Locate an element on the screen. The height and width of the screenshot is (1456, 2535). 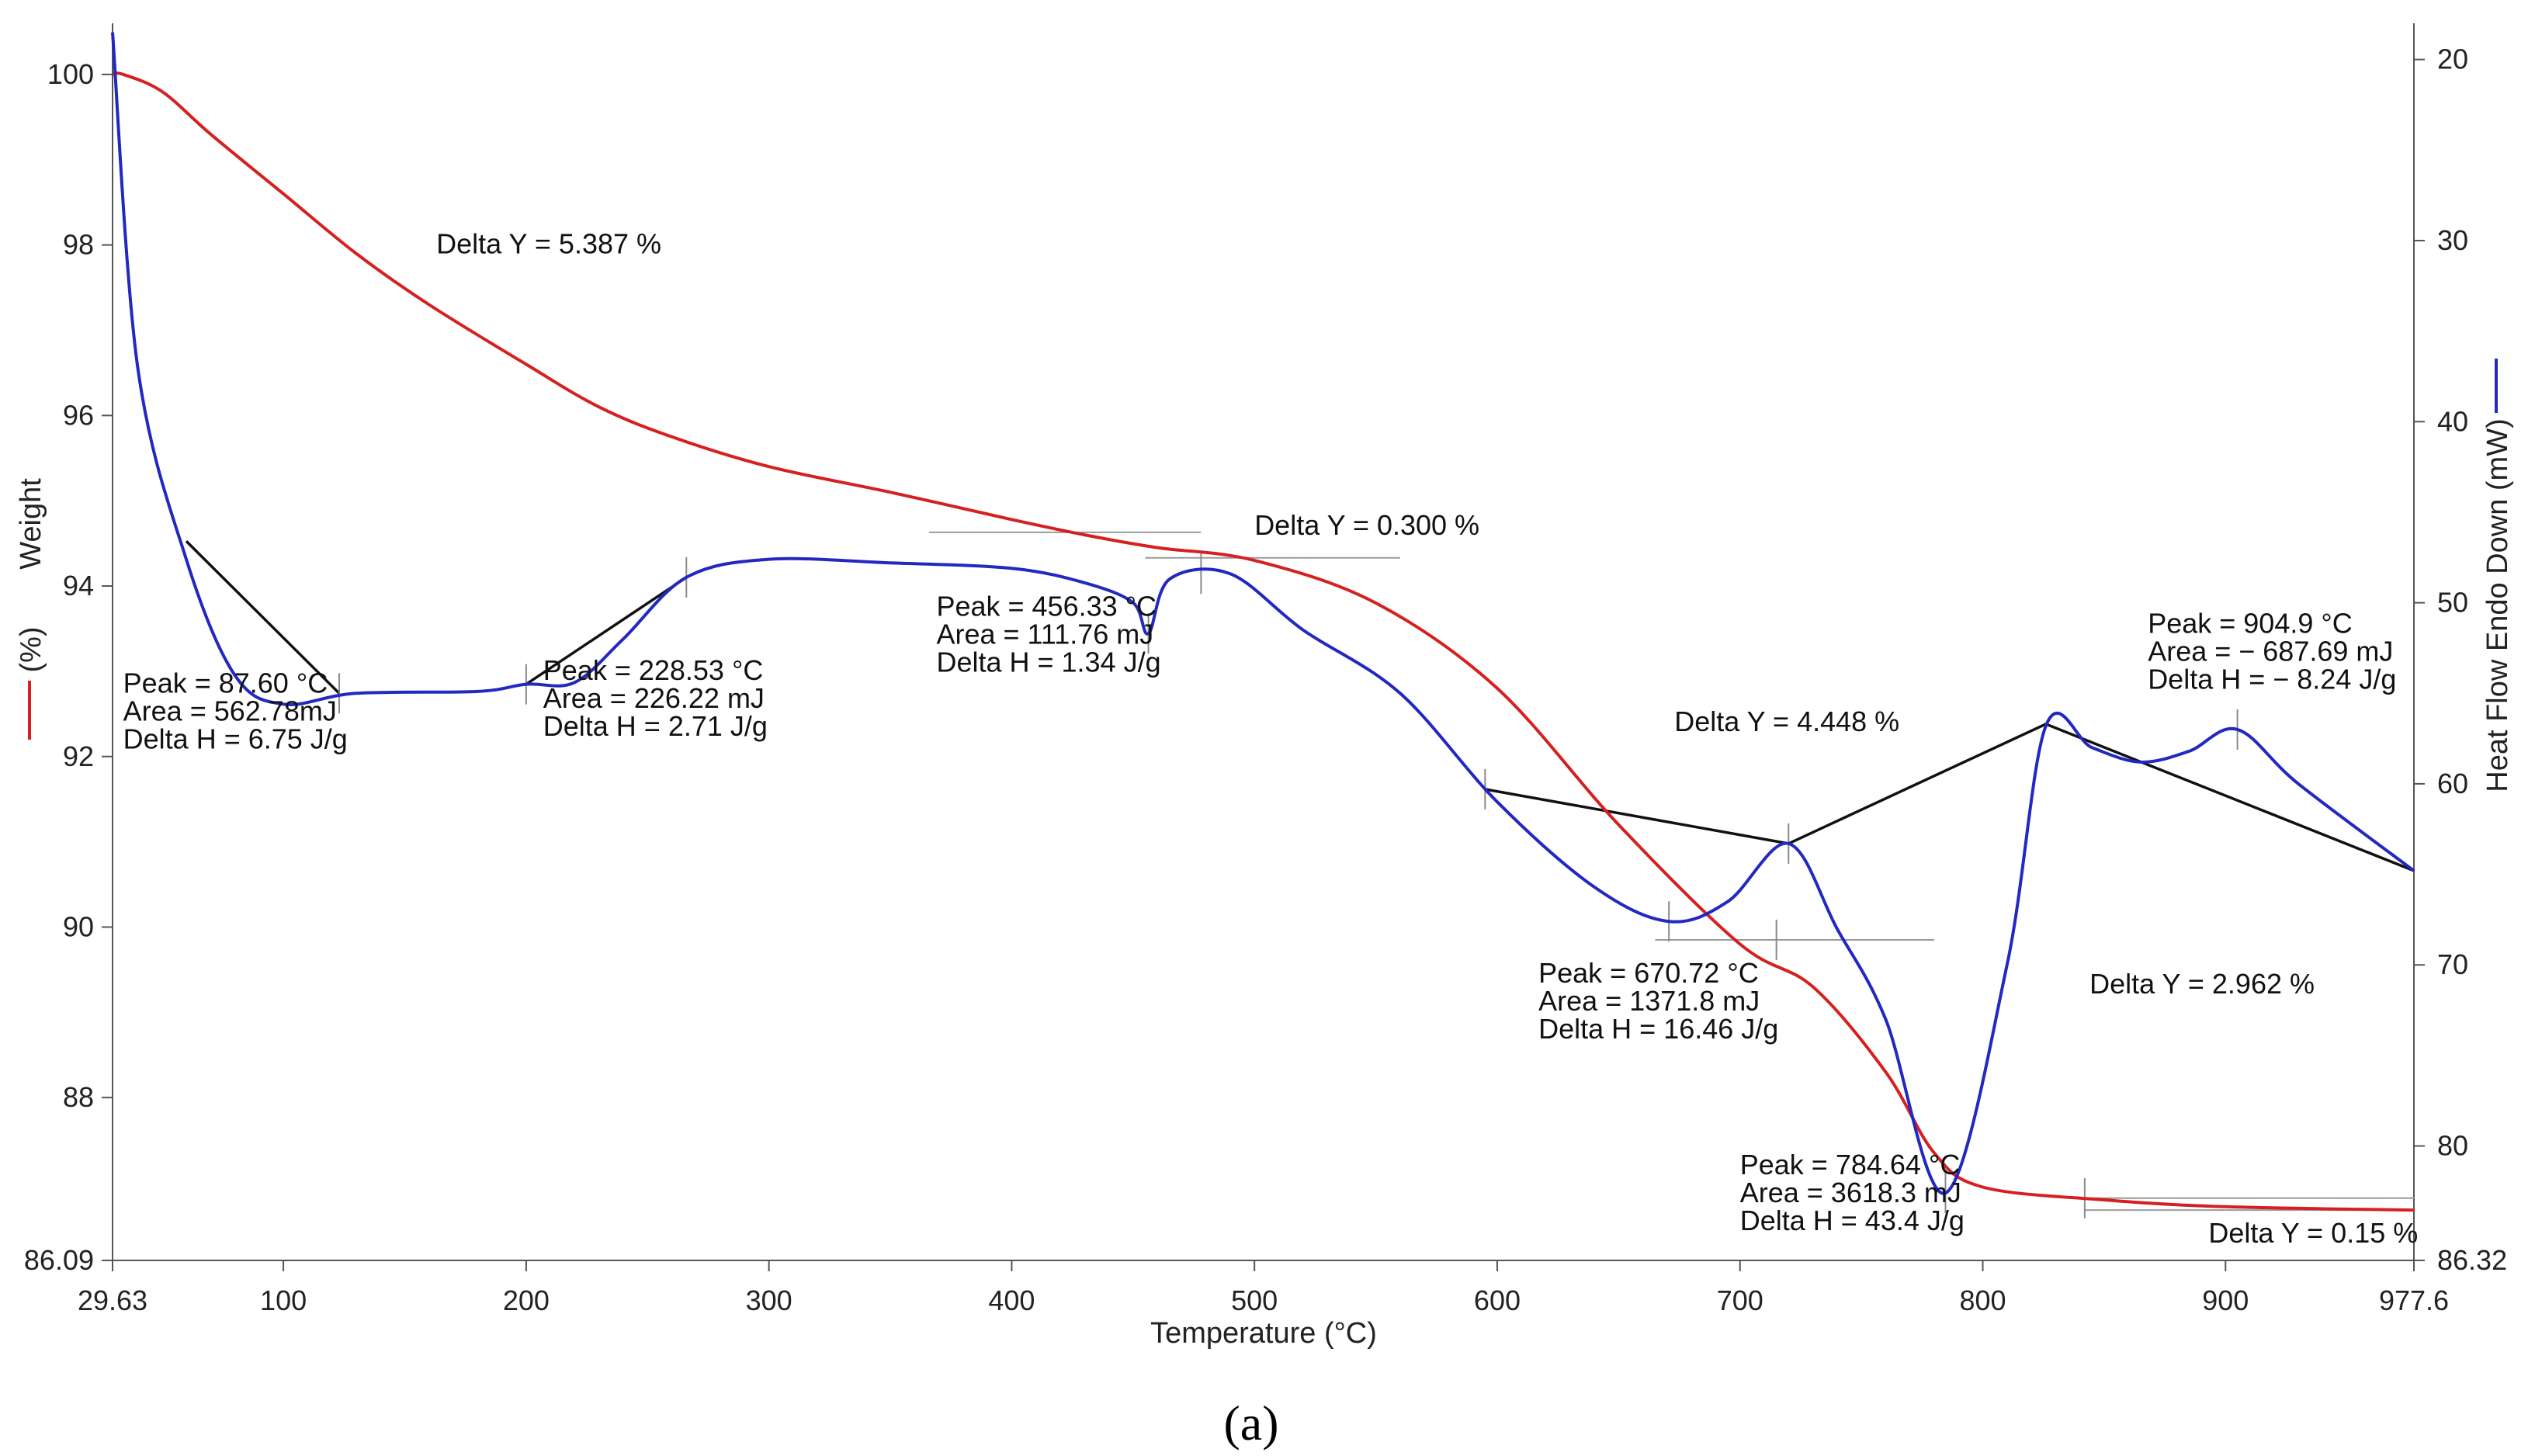
annotation-line: Delta Y = 0.15 % is located at coordinates (2313, 1233).